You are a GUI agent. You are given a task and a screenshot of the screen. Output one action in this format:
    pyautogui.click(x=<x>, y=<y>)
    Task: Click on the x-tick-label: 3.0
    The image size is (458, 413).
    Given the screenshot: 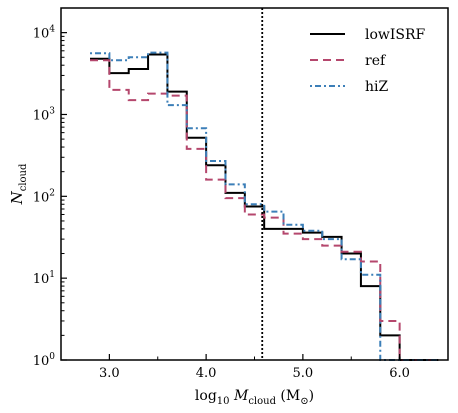 What is the action you would take?
    pyautogui.click(x=109, y=373)
    